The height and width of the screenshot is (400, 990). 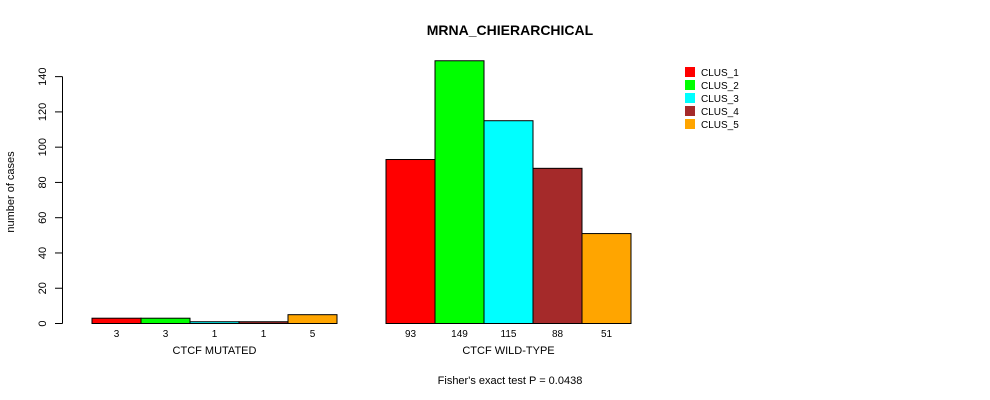 I want to click on chart-title: MRNA_CHIERARCHICAL, so click(x=510, y=30).